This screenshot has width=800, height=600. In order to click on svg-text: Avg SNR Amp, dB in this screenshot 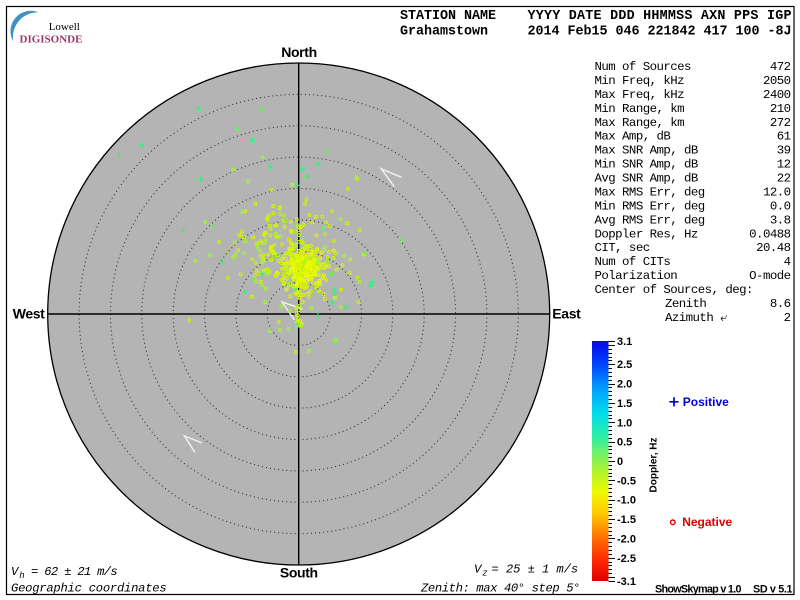, I will do `click(646, 179)`.